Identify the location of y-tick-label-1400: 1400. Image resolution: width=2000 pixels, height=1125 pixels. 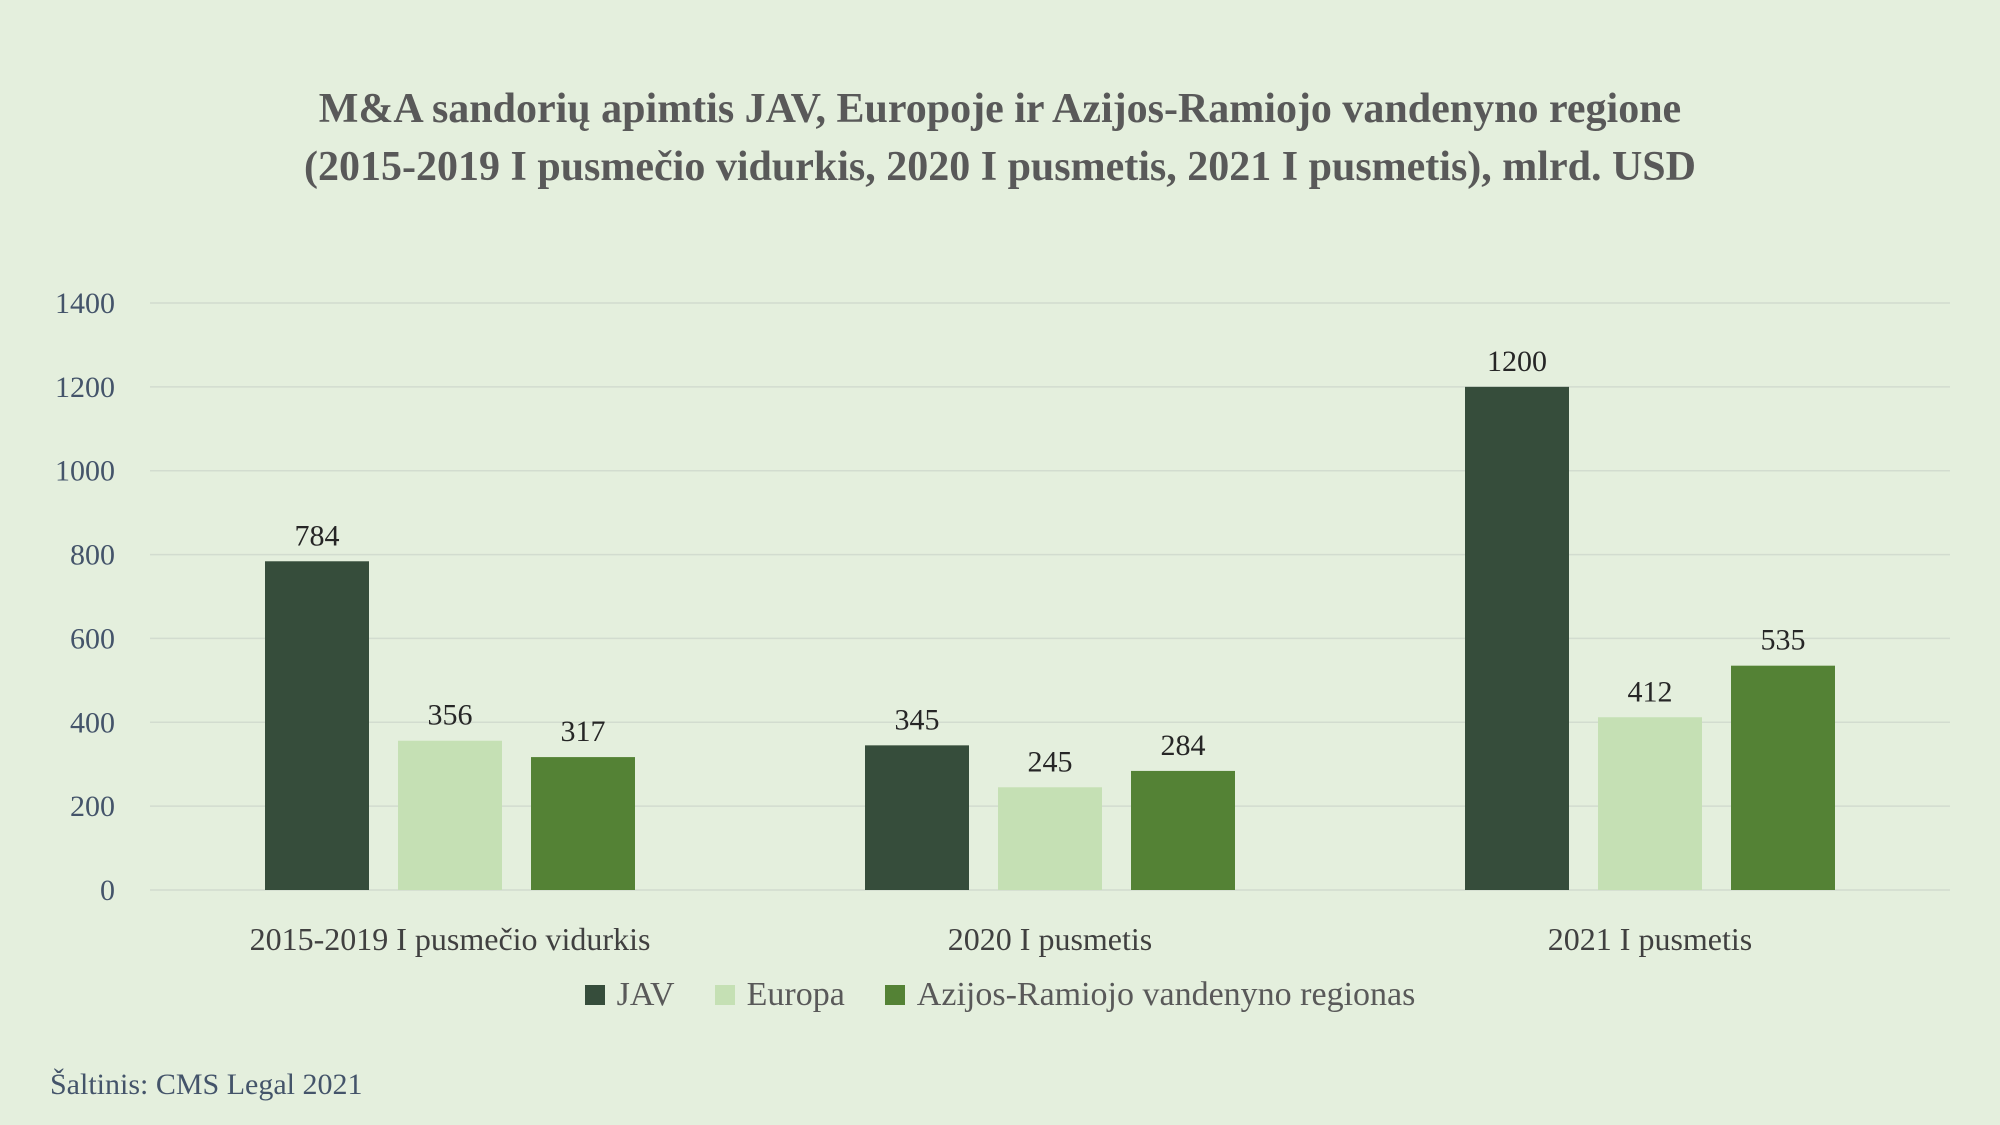
(85, 303).